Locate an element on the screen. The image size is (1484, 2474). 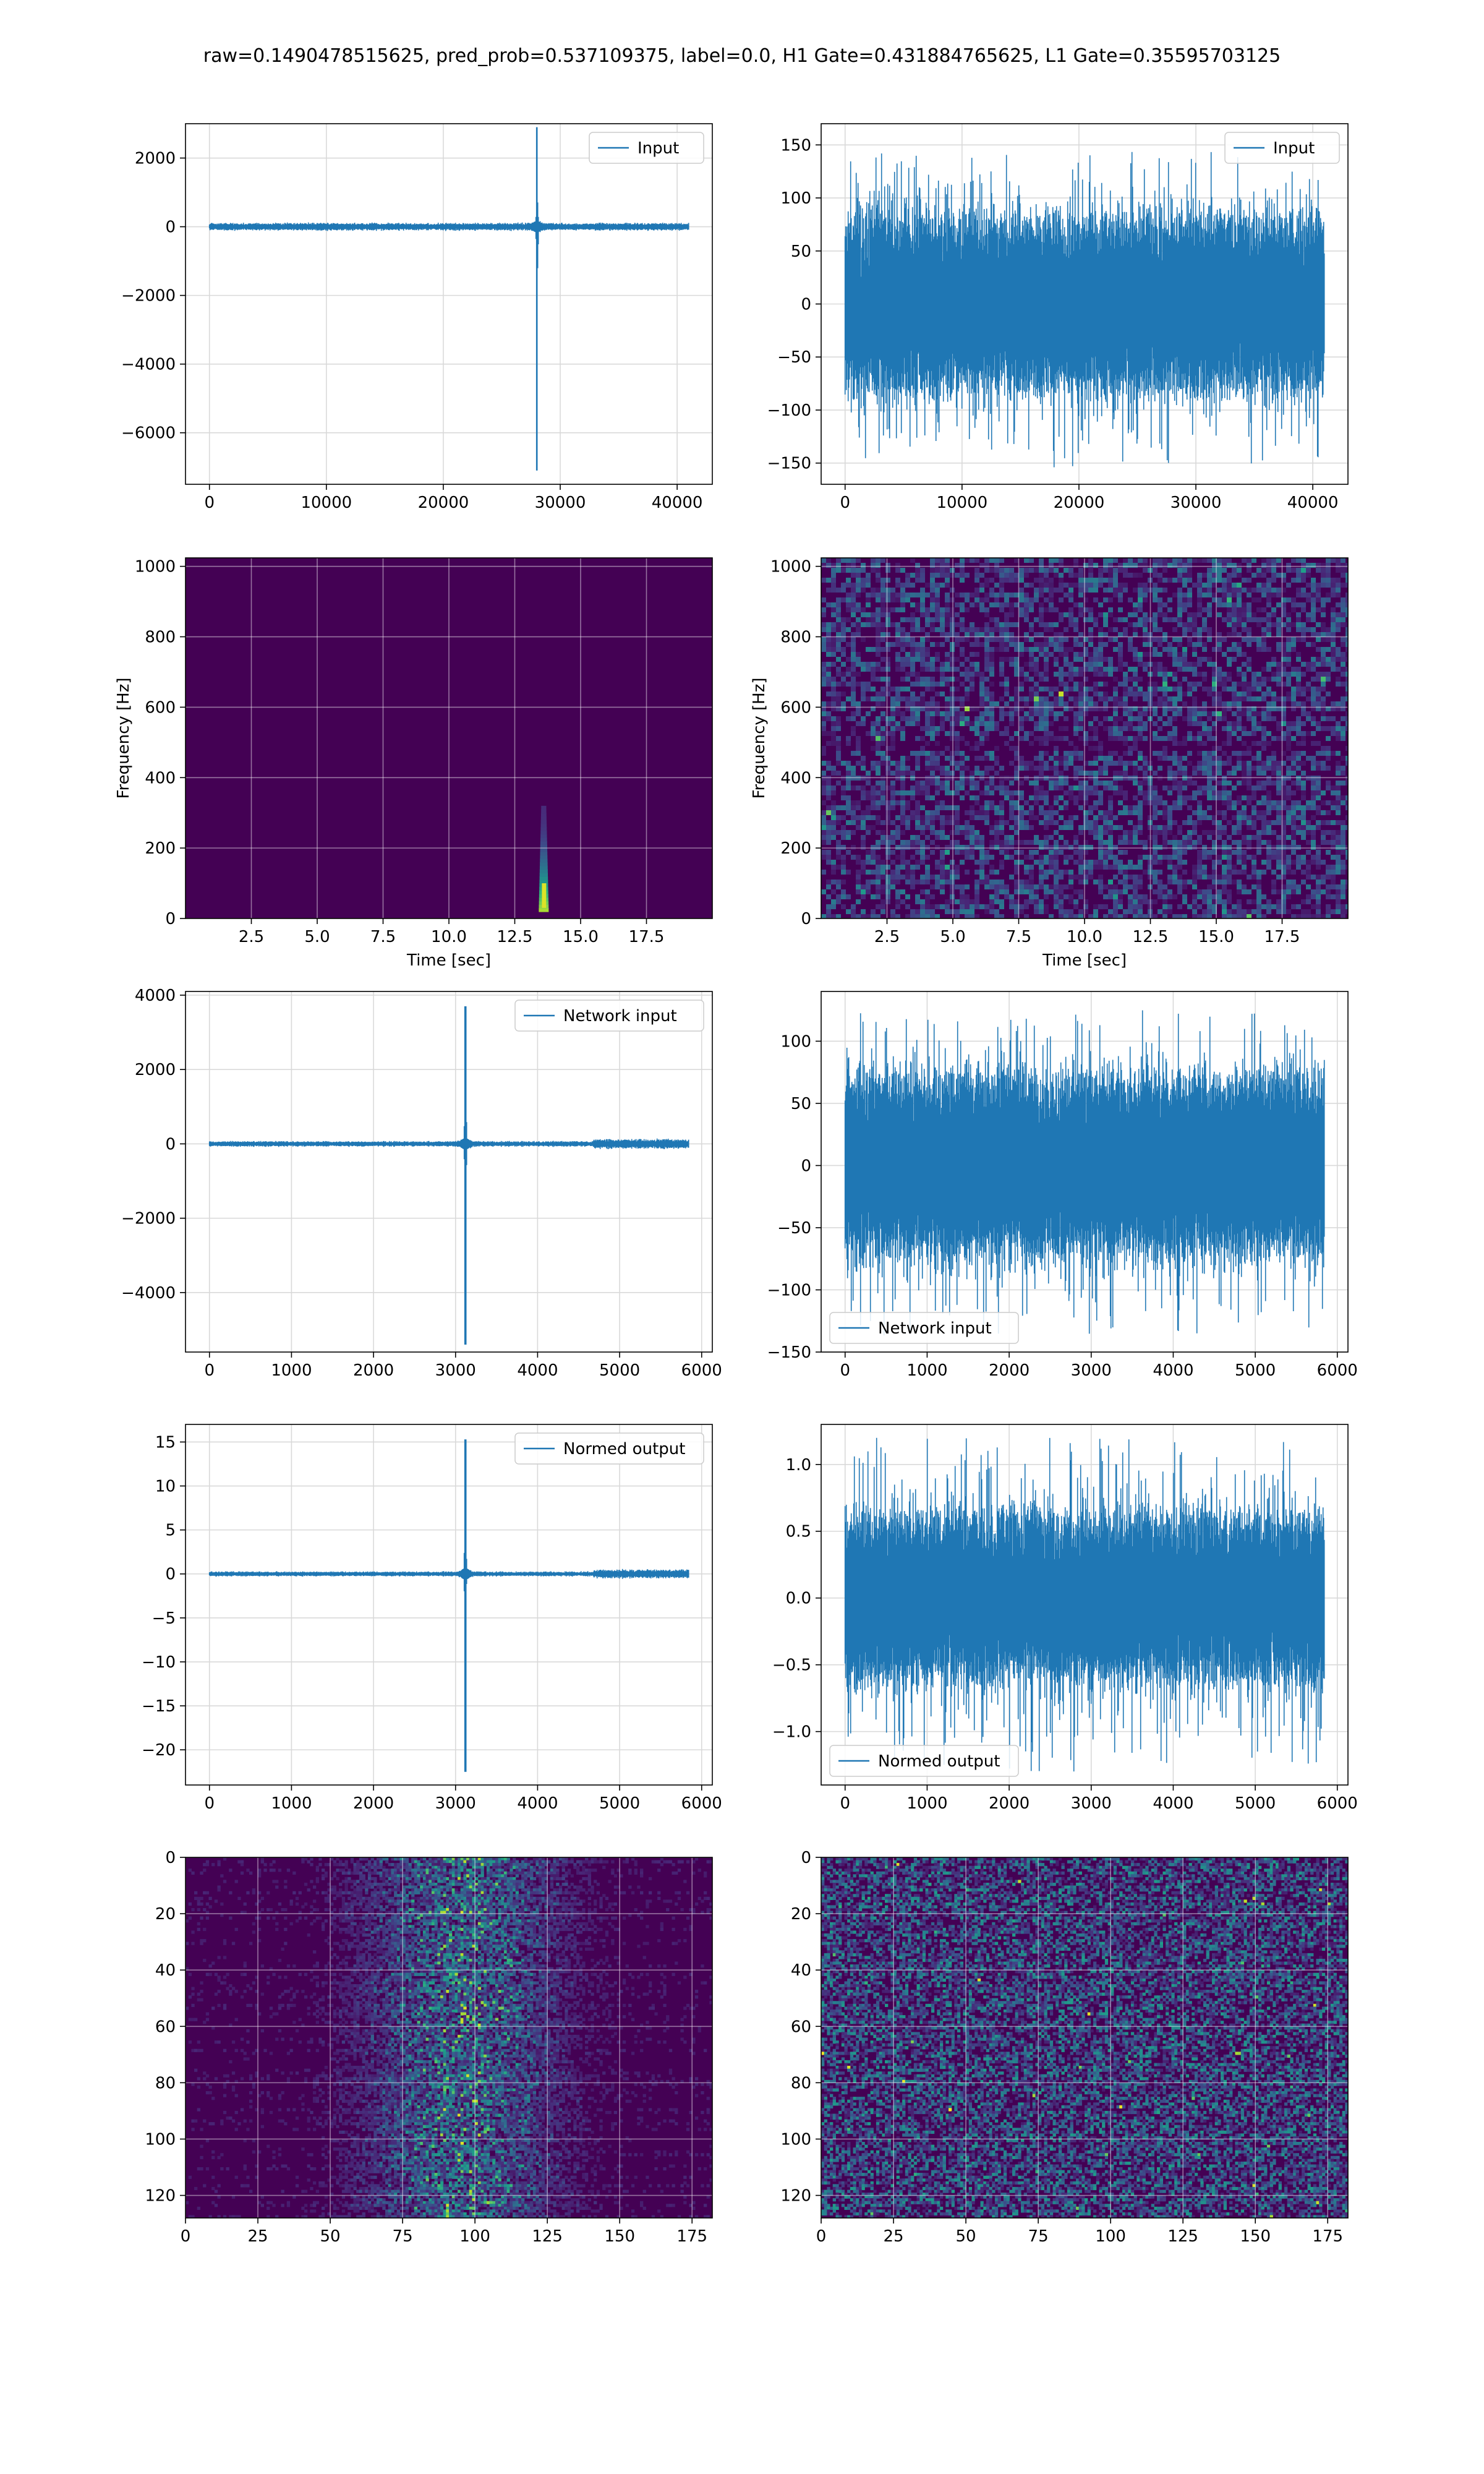
y-tick-label: 1000 is located at coordinates (155, 567).